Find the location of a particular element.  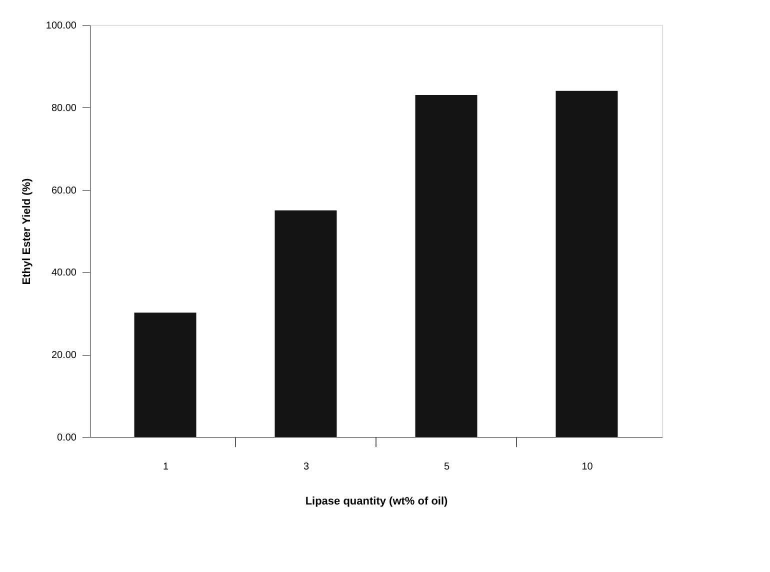

x-tick-label: 10 is located at coordinates (588, 467).